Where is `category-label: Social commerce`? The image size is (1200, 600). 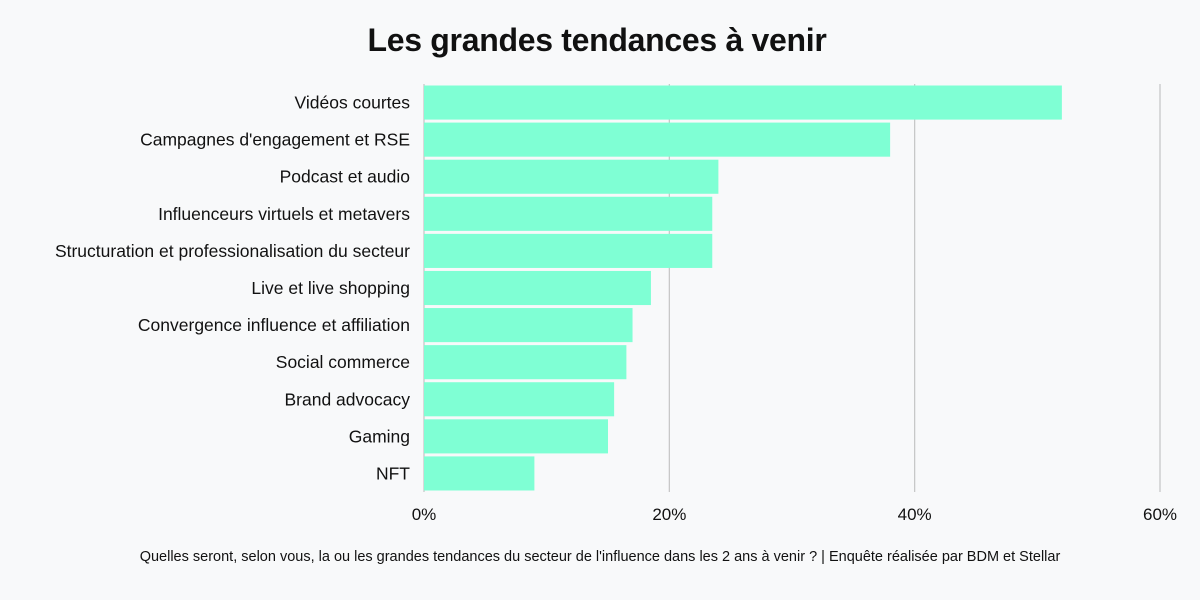 category-label: Social commerce is located at coordinates (343, 362).